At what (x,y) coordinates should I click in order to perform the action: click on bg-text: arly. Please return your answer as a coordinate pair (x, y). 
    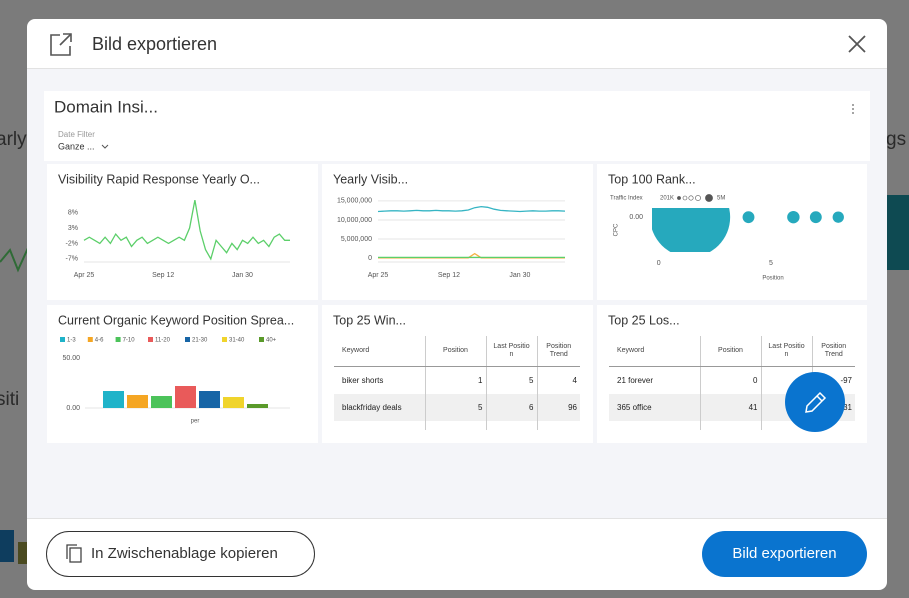
    Looking at the image, I should click on (13, 139).